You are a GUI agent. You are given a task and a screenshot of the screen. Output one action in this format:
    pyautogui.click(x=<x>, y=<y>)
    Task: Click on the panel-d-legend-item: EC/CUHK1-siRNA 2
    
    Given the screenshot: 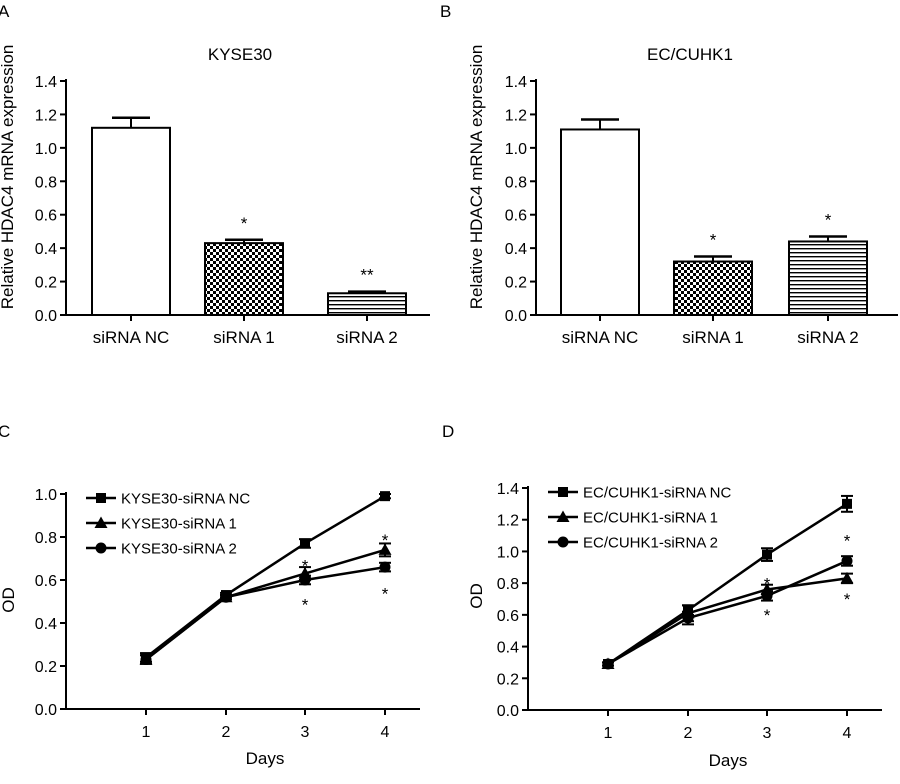 What is the action you would take?
    pyautogui.click(x=633, y=543)
    